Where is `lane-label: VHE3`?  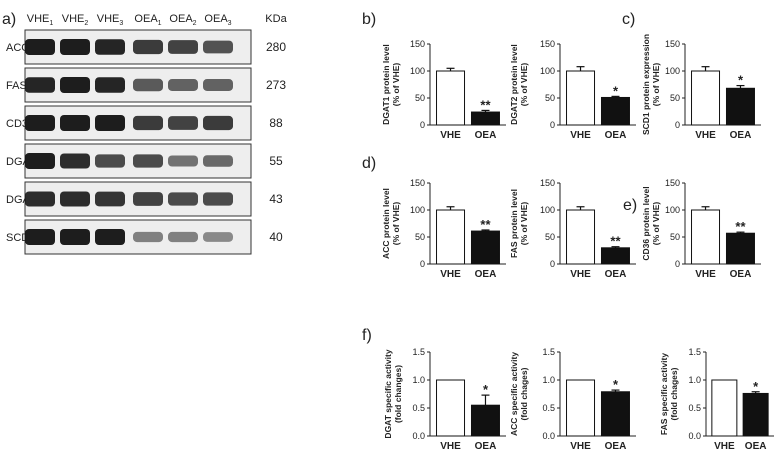 lane-label: VHE3 is located at coordinates (110, 20).